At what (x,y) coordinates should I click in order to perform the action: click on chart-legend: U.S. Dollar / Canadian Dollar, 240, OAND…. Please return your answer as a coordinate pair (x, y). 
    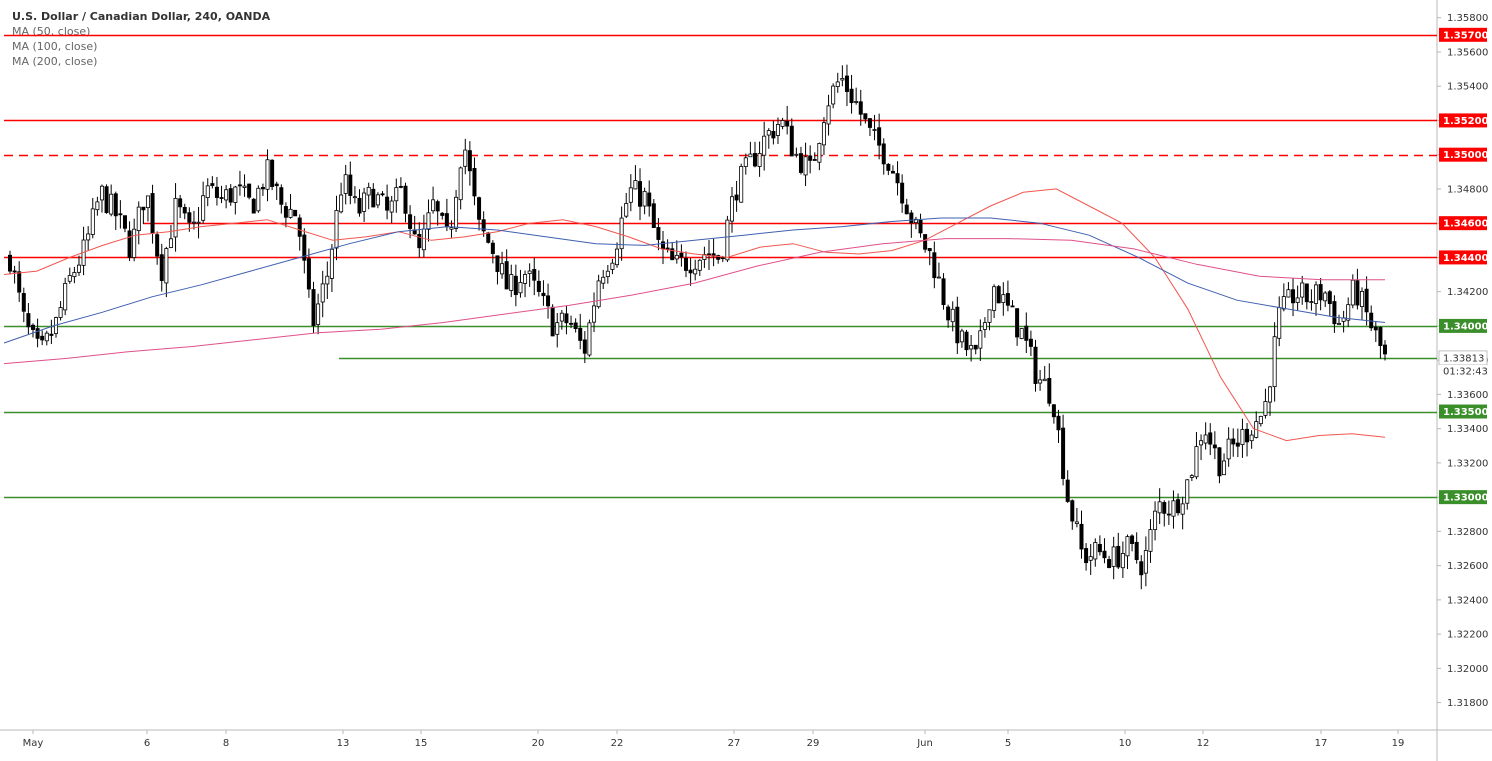
    Looking at the image, I should click on (141, 39).